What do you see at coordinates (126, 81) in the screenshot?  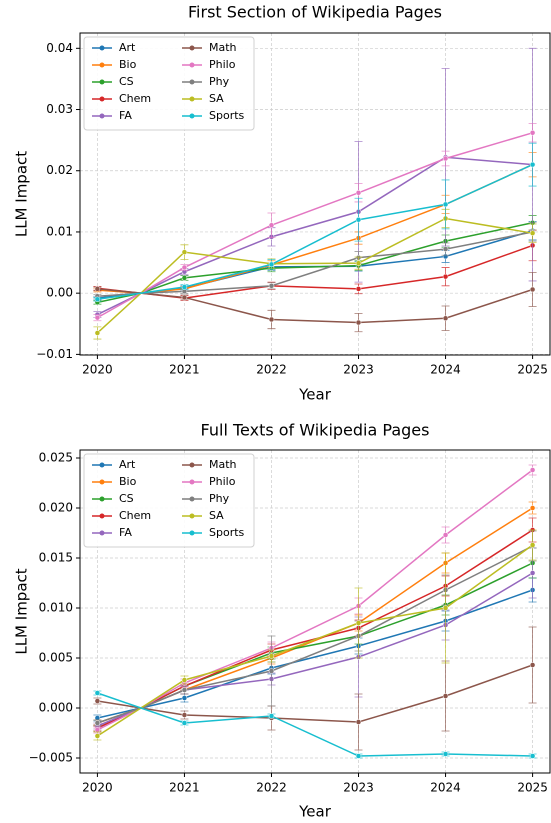 I see `legend-label: CS` at bounding box center [126, 81].